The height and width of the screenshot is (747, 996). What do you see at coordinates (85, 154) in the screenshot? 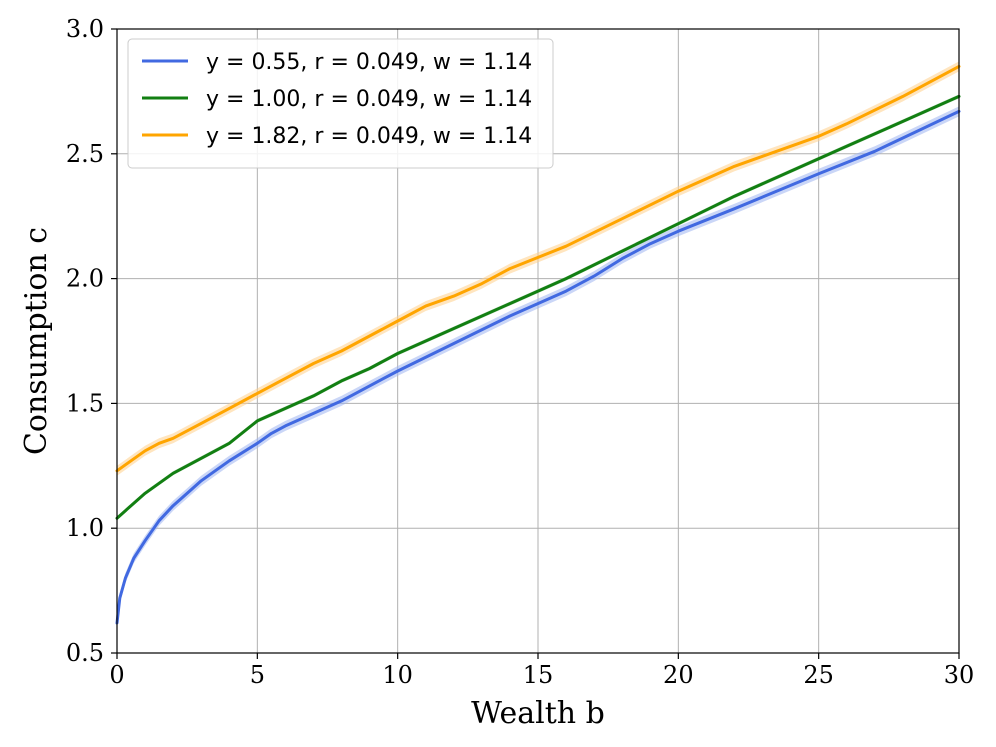
I see `y-tick-label: 2.5` at bounding box center [85, 154].